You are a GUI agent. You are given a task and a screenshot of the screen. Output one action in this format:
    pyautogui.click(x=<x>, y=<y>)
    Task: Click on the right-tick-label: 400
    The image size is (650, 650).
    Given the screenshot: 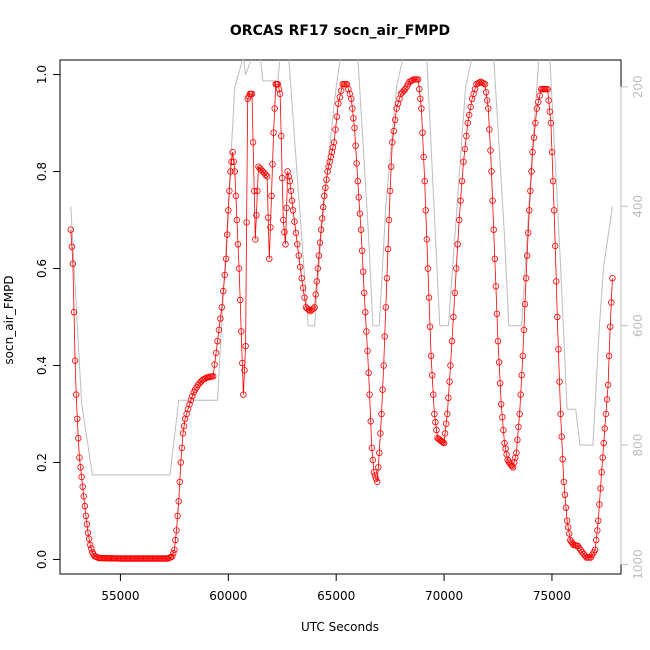 What is the action you would take?
    pyautogui.click(x=638, y=206)
    